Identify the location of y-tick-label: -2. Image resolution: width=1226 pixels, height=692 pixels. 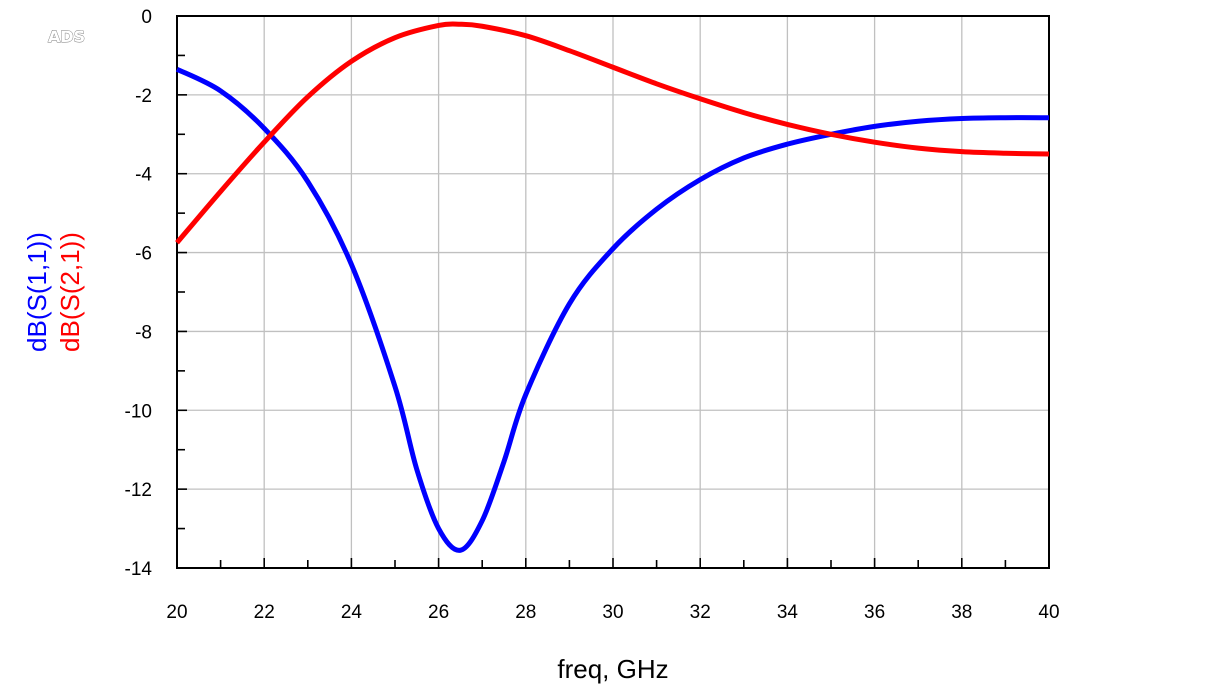
(143, 96).